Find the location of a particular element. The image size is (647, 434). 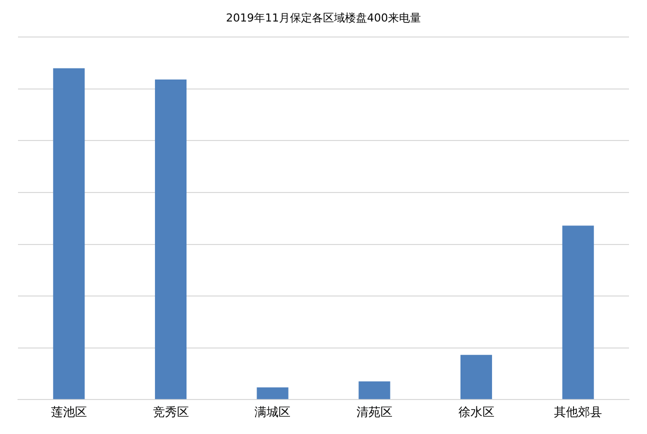

x-tick-label: 其他郊县 is located at coordinates (578, 411).